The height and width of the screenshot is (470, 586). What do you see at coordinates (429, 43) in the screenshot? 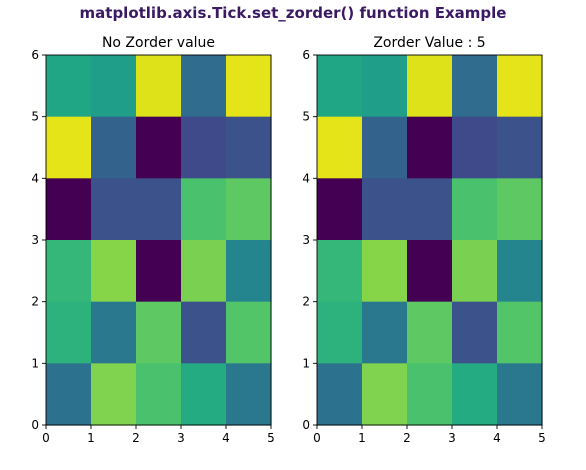
I see `axes-title: Zorder Value : 5` at bounding box center [429, 43].